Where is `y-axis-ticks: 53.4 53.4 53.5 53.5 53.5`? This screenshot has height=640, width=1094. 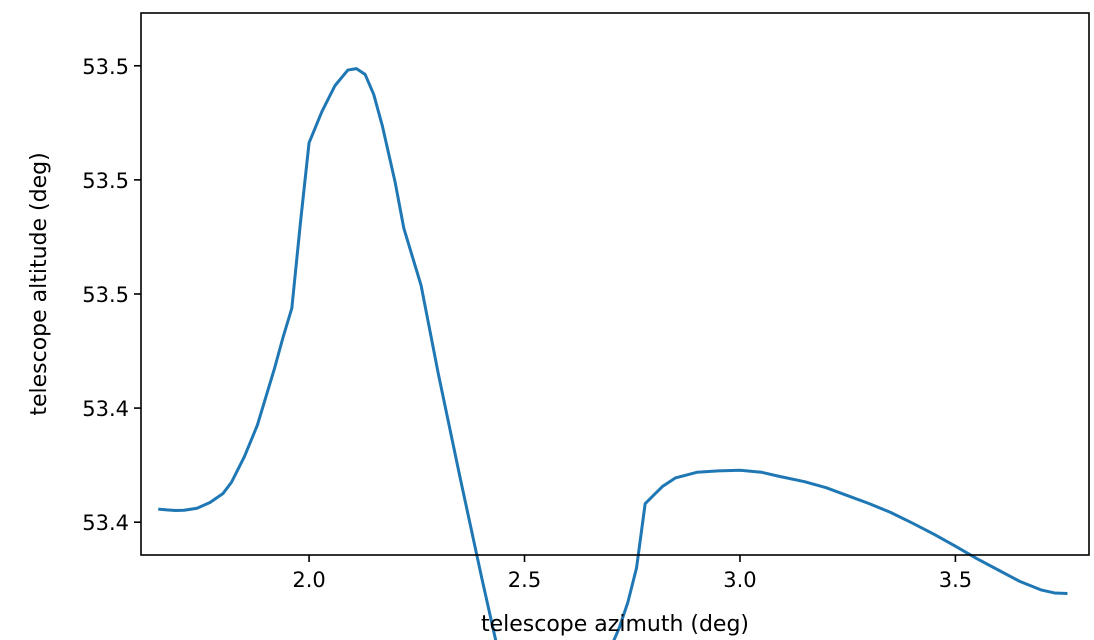
y-axis-ticks: 53.4 53.4 53.5 53.5 53.5 is located at coordinates (111, 295).